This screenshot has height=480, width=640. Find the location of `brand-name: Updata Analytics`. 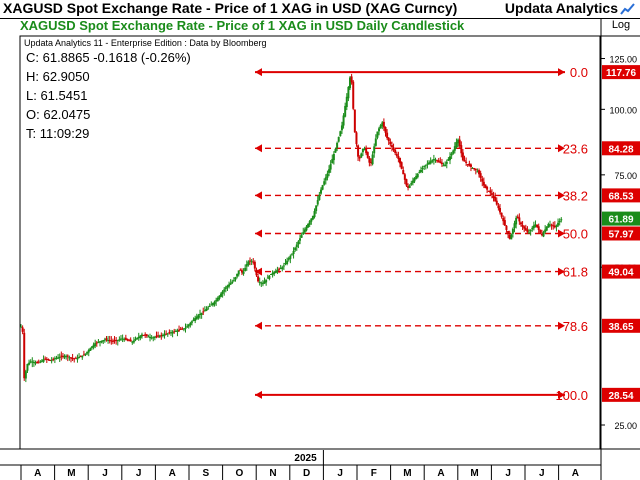

brand-name: Updata Analytics is located at coordinates (561, 8).